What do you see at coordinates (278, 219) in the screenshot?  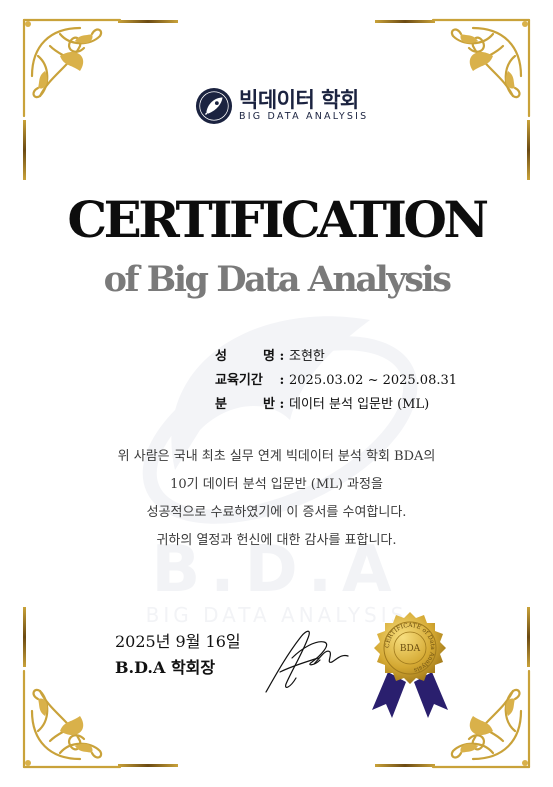 I see `certificate-title: CERTIFICATION` at bounding box center [278, 219].